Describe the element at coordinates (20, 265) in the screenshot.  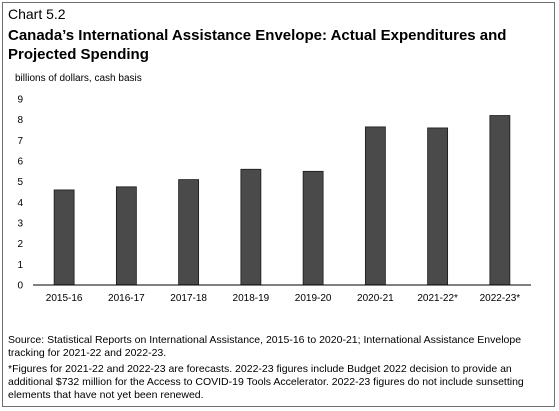
I see `y-tick-label: 1` at that location.